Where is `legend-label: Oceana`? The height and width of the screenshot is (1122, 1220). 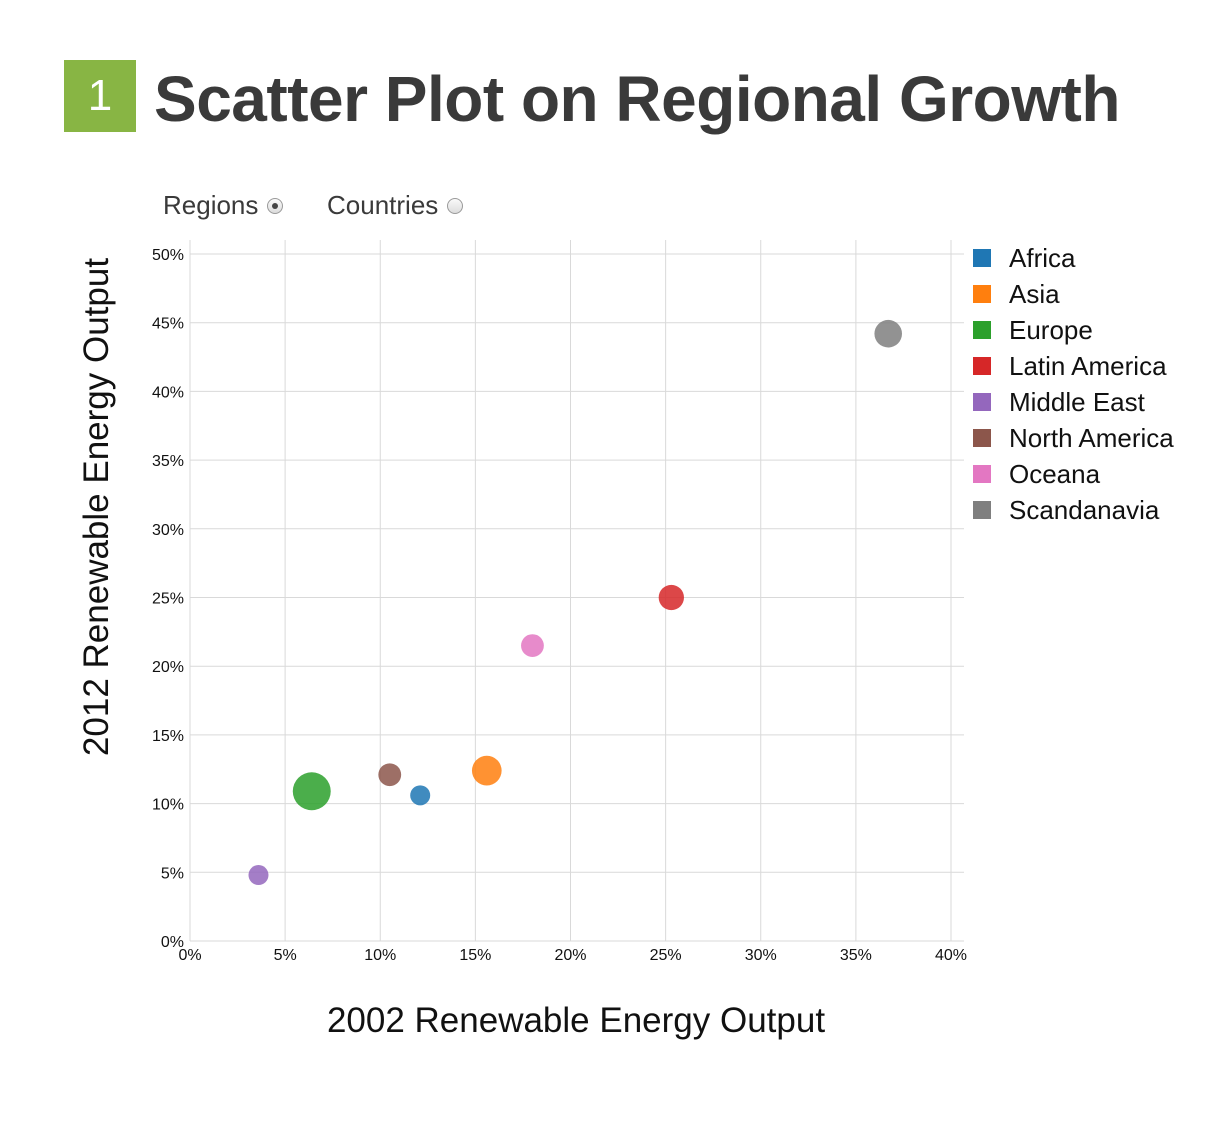
legend-label: Oceana is located at coordinates (1055, 474).